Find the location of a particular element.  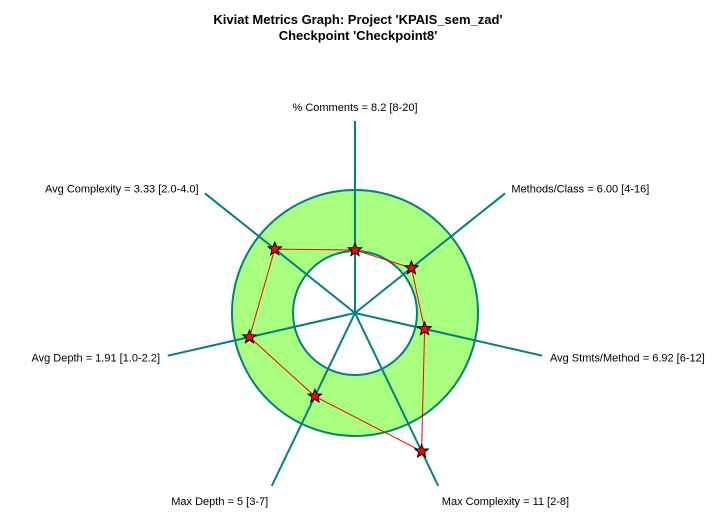

axis-label: Avg Depth = 1.91 [1.0-2.2] is located at coordinates (95, 359).